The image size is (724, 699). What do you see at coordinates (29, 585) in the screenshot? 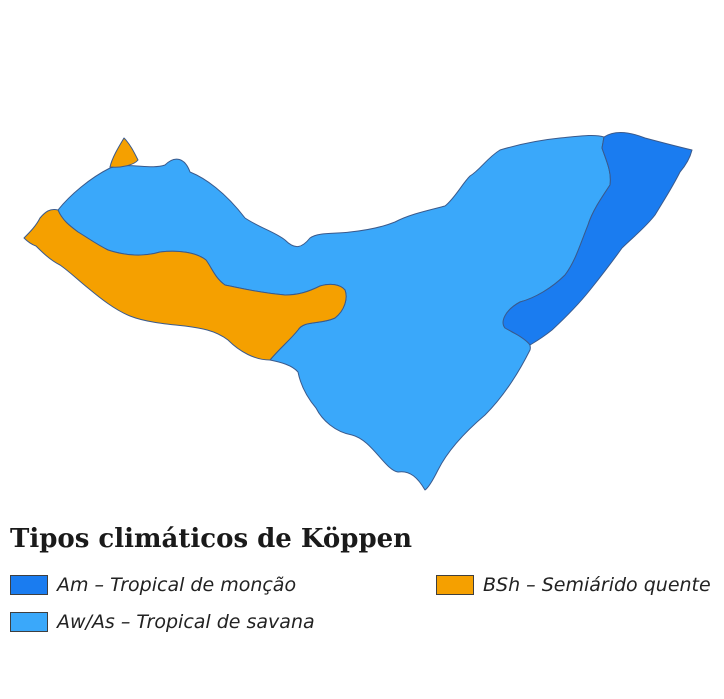
I see `swatch-am` at bounding box center [29, 585].